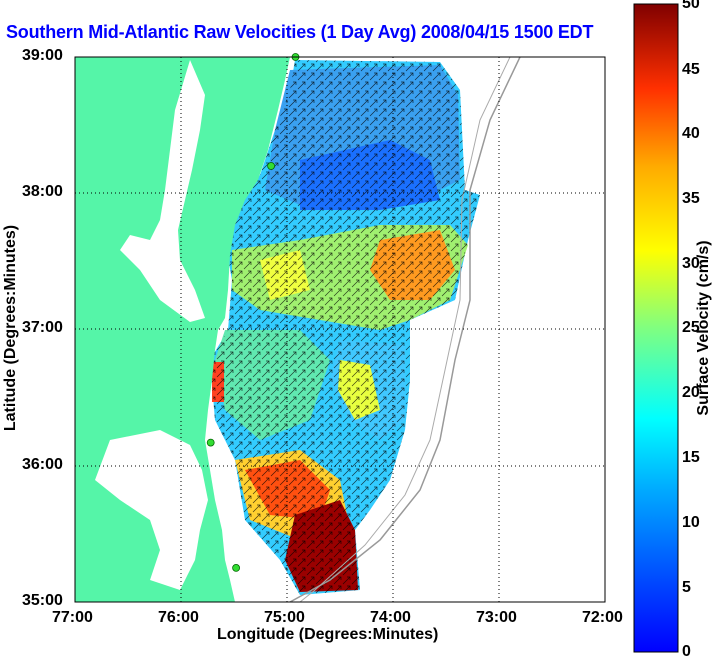 This screenshot has height=661, width=724. What do you see at coordinates (691, 6) in the screenshot?
I see `colorbar-tick: 50` at bounding box center [691, 6].